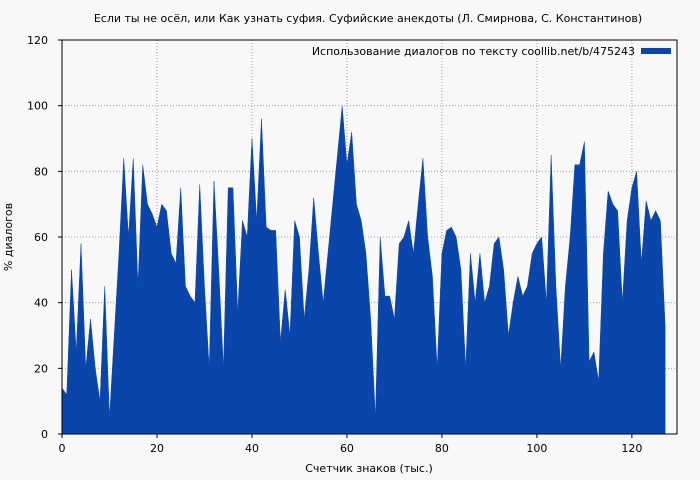  Describe the element at coordinates (347, 448) in the screenshot. I see `x-tick-label: 60` at that location.